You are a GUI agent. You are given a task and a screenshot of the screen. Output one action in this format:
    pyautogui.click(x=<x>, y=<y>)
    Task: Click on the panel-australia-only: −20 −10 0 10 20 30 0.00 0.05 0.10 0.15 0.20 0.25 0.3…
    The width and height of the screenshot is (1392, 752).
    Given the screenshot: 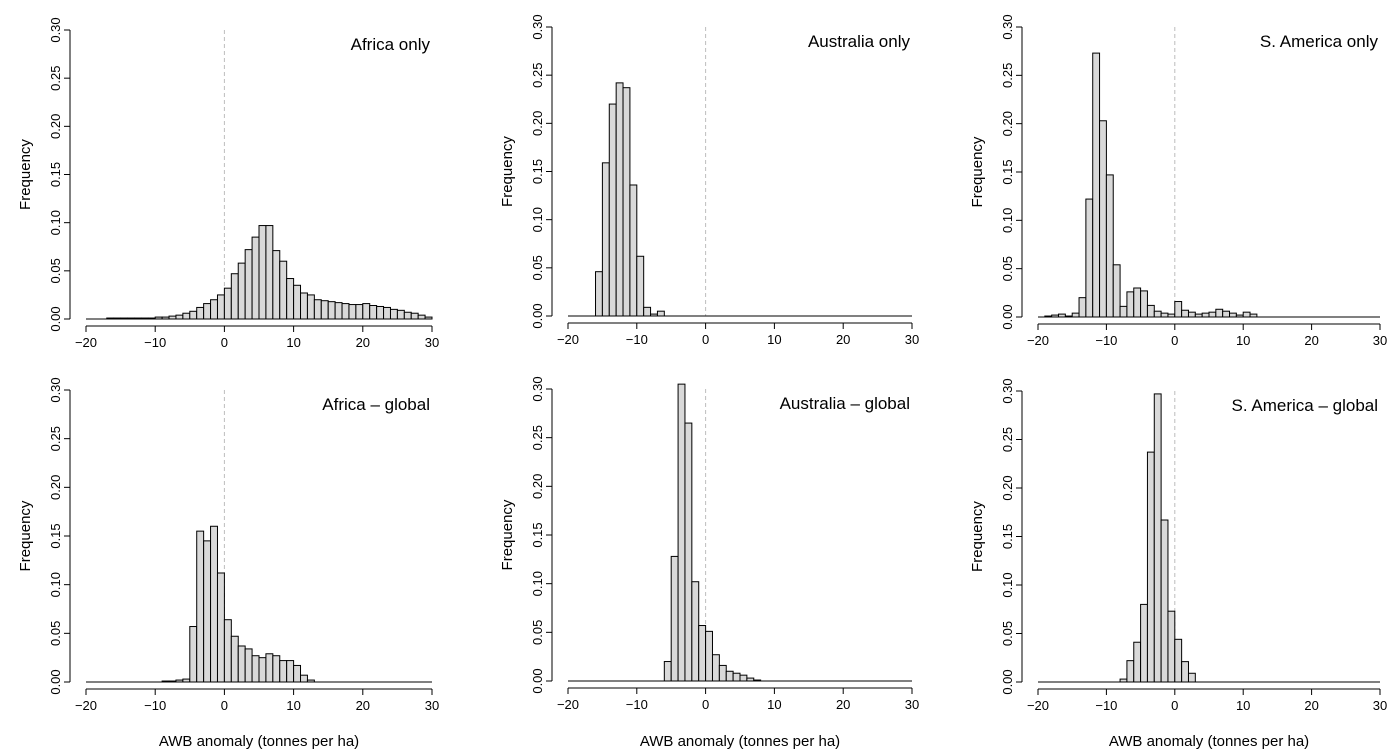 What is the action you would take?
    pyautogui.click(x=709, y=180)
    